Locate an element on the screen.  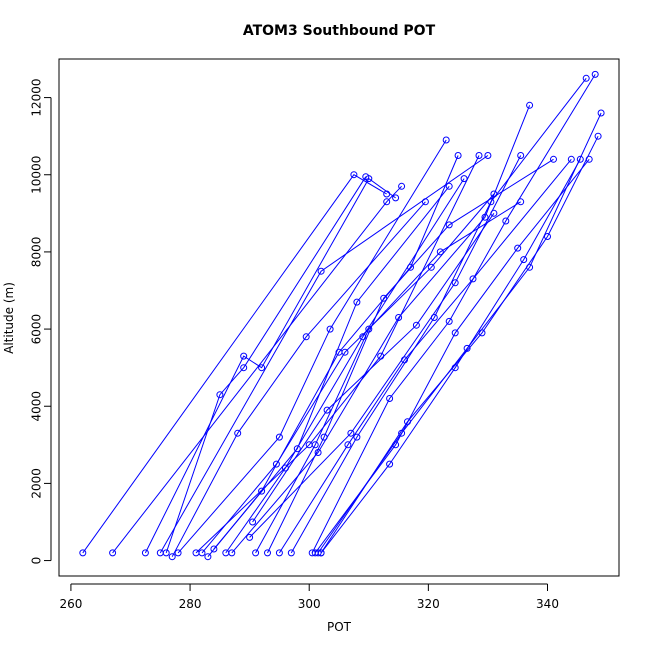
x-axis-label: POT is located at coordinates (339, 627).